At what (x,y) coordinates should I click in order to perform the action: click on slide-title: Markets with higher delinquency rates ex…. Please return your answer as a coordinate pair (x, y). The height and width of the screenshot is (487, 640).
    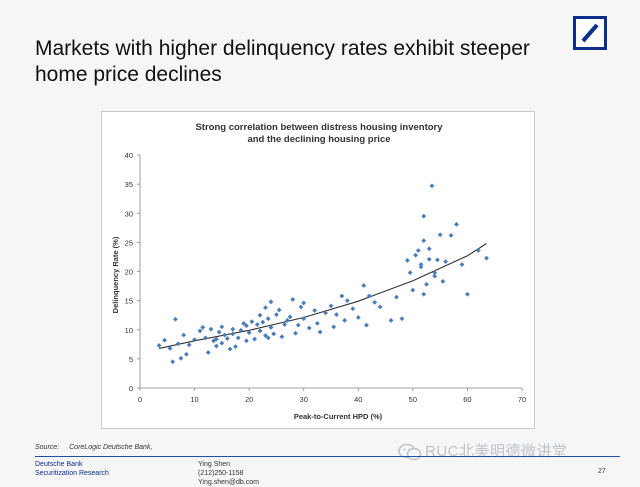
    Looking at the image, I should click on (295, 62).